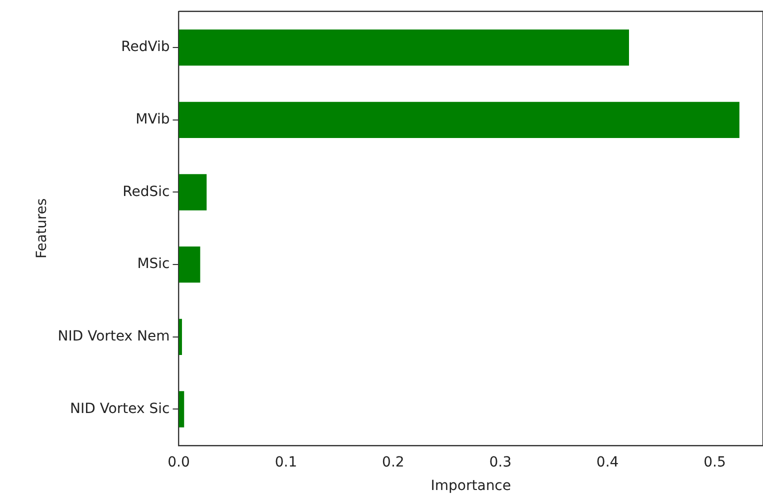  I want to click on x-tick-label: 0.0, so click(179, 462).